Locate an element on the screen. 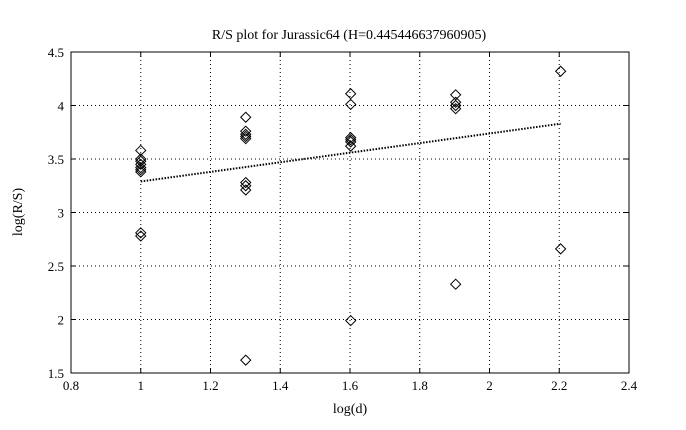 The image size is (686, 430). y-tick-label: 4.5 is located at coordinates (56, 52).